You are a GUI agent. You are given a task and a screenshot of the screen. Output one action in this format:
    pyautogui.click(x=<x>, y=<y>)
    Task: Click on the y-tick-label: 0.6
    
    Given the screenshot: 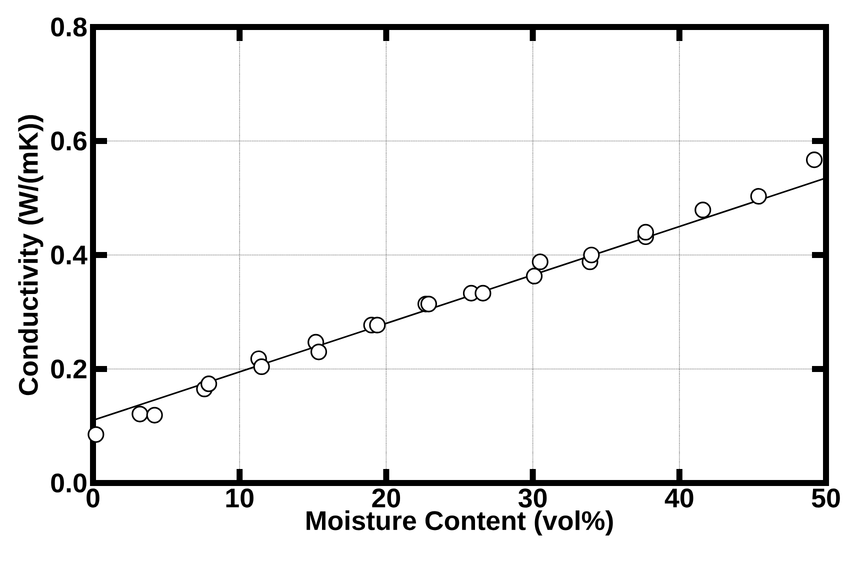 What is the action you would take?
    pyautogui.click(x=69, y=141)
    